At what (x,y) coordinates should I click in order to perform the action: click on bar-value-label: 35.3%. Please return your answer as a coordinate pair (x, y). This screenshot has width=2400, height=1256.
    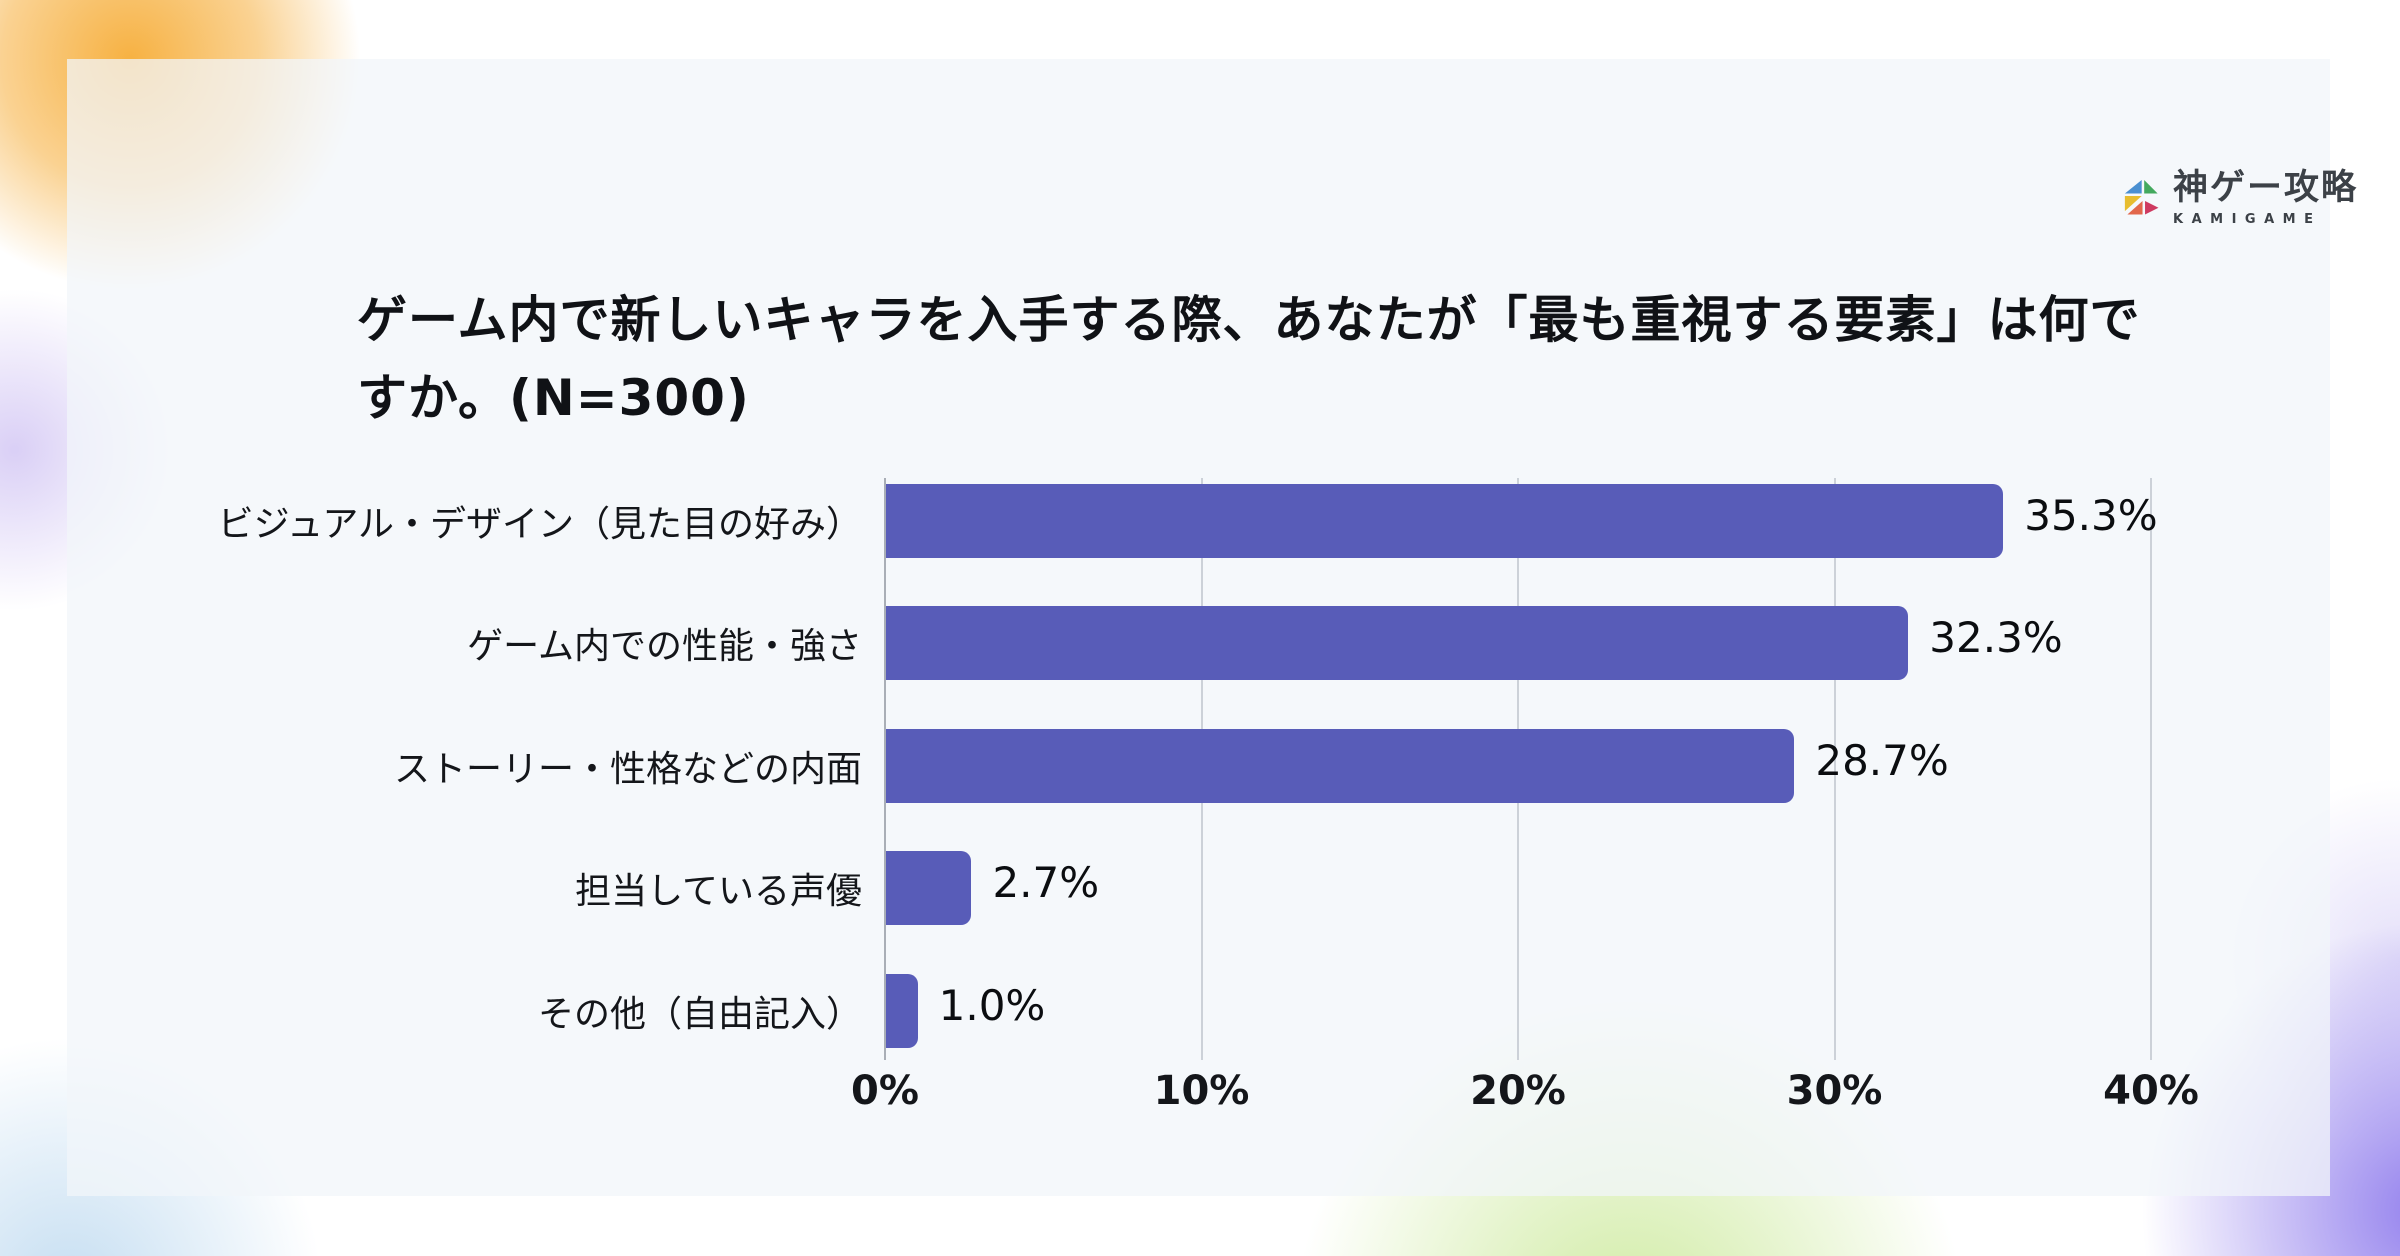
    Looking at the image, I should click on (2091, 515).